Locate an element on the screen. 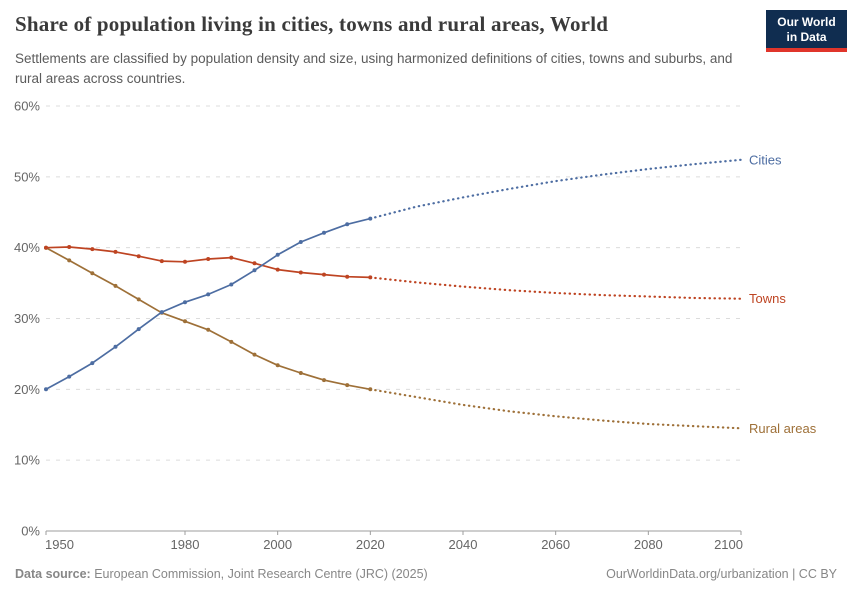 The image size is (850, 600). x-axis-tick-label: 2060 is located at coordinates (555, 544).